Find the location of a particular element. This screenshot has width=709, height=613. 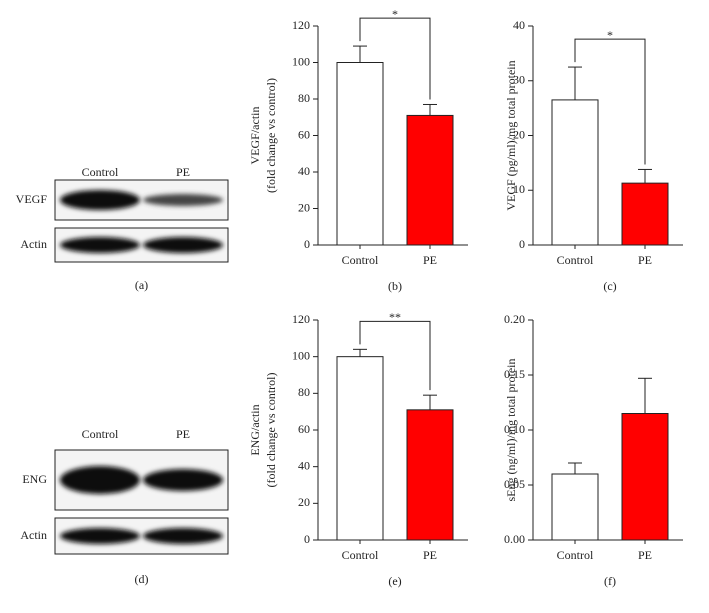

y-axis-label: VEGF (pg/ml)/mg total protein is located at coordinates (511, 135).